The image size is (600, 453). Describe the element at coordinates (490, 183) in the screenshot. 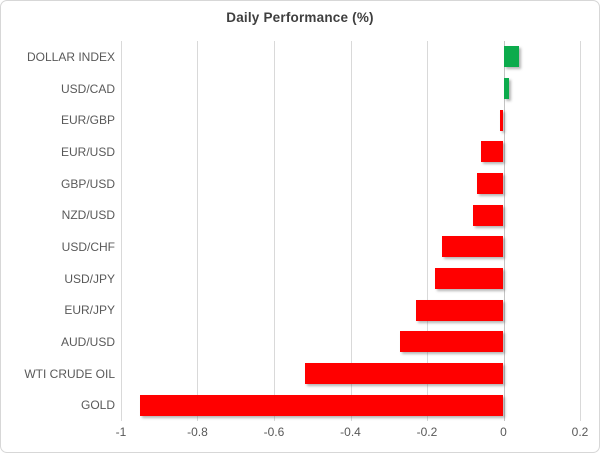

I see `bar-gbp-usd` at that location.